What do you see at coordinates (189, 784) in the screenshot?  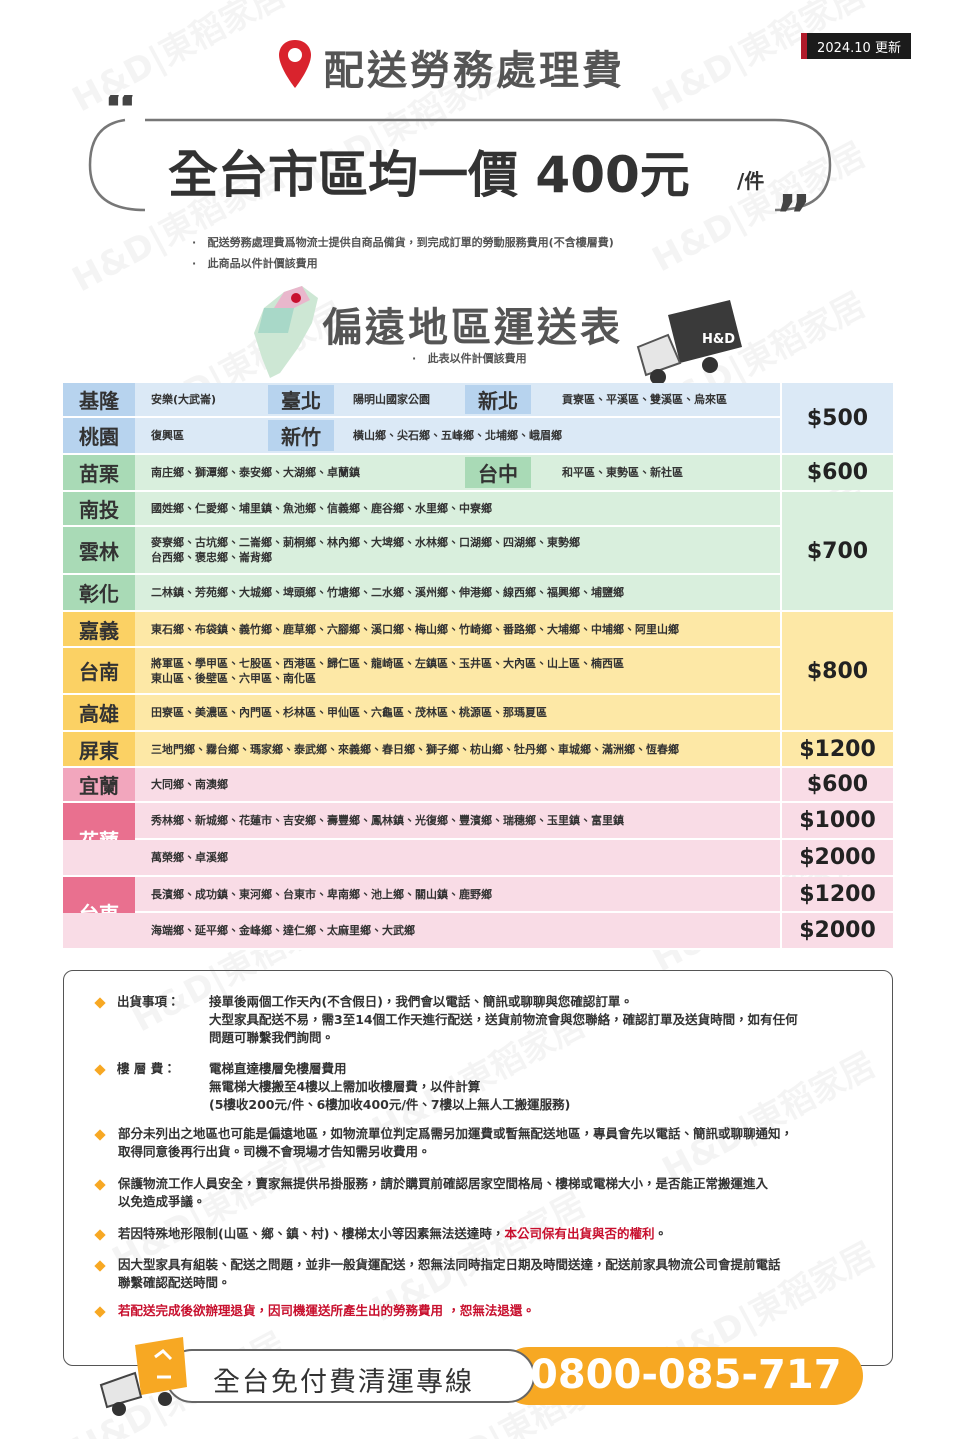 I see `area-line: 大同鄉、南澳鄉` at bounding box center [189, 784].